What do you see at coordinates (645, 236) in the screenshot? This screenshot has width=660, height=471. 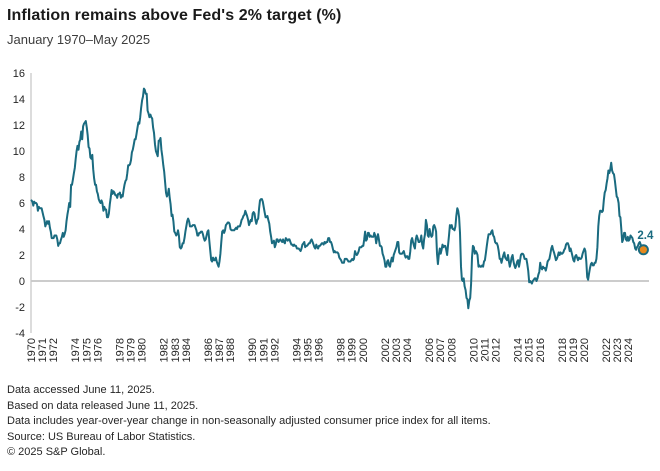 I see `end-value-label: 2.4` at bounding box center [645, 236].